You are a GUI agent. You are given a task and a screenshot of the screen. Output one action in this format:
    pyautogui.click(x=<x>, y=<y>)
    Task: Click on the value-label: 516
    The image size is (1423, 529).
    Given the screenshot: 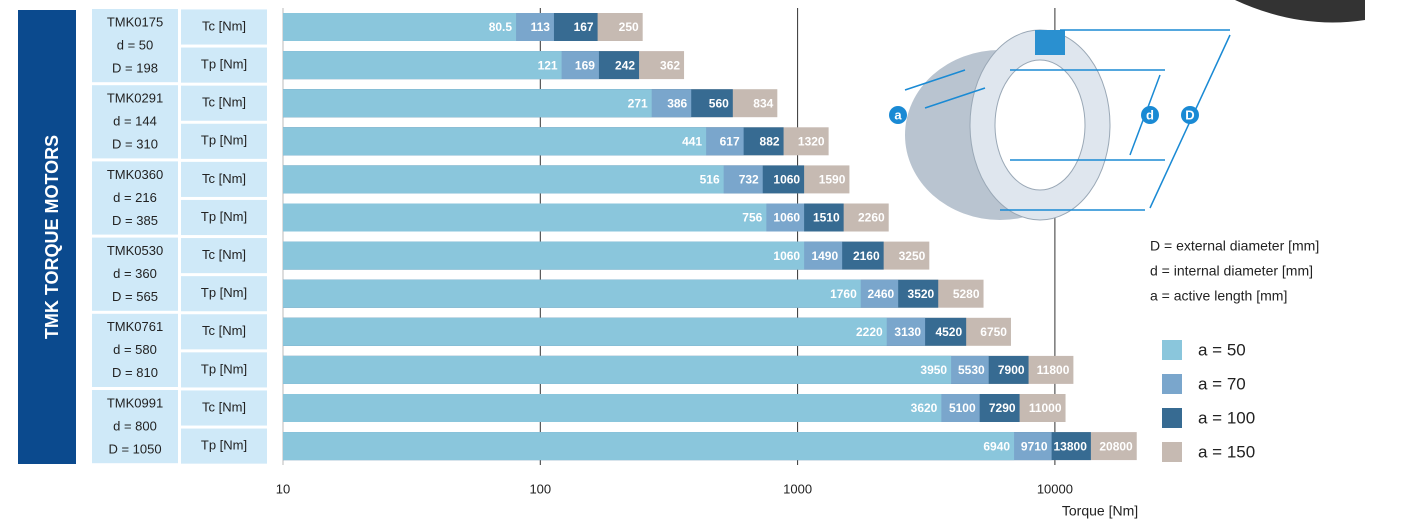 What is the action you would take?
    pyautogui.click(x=710, y=180)
    